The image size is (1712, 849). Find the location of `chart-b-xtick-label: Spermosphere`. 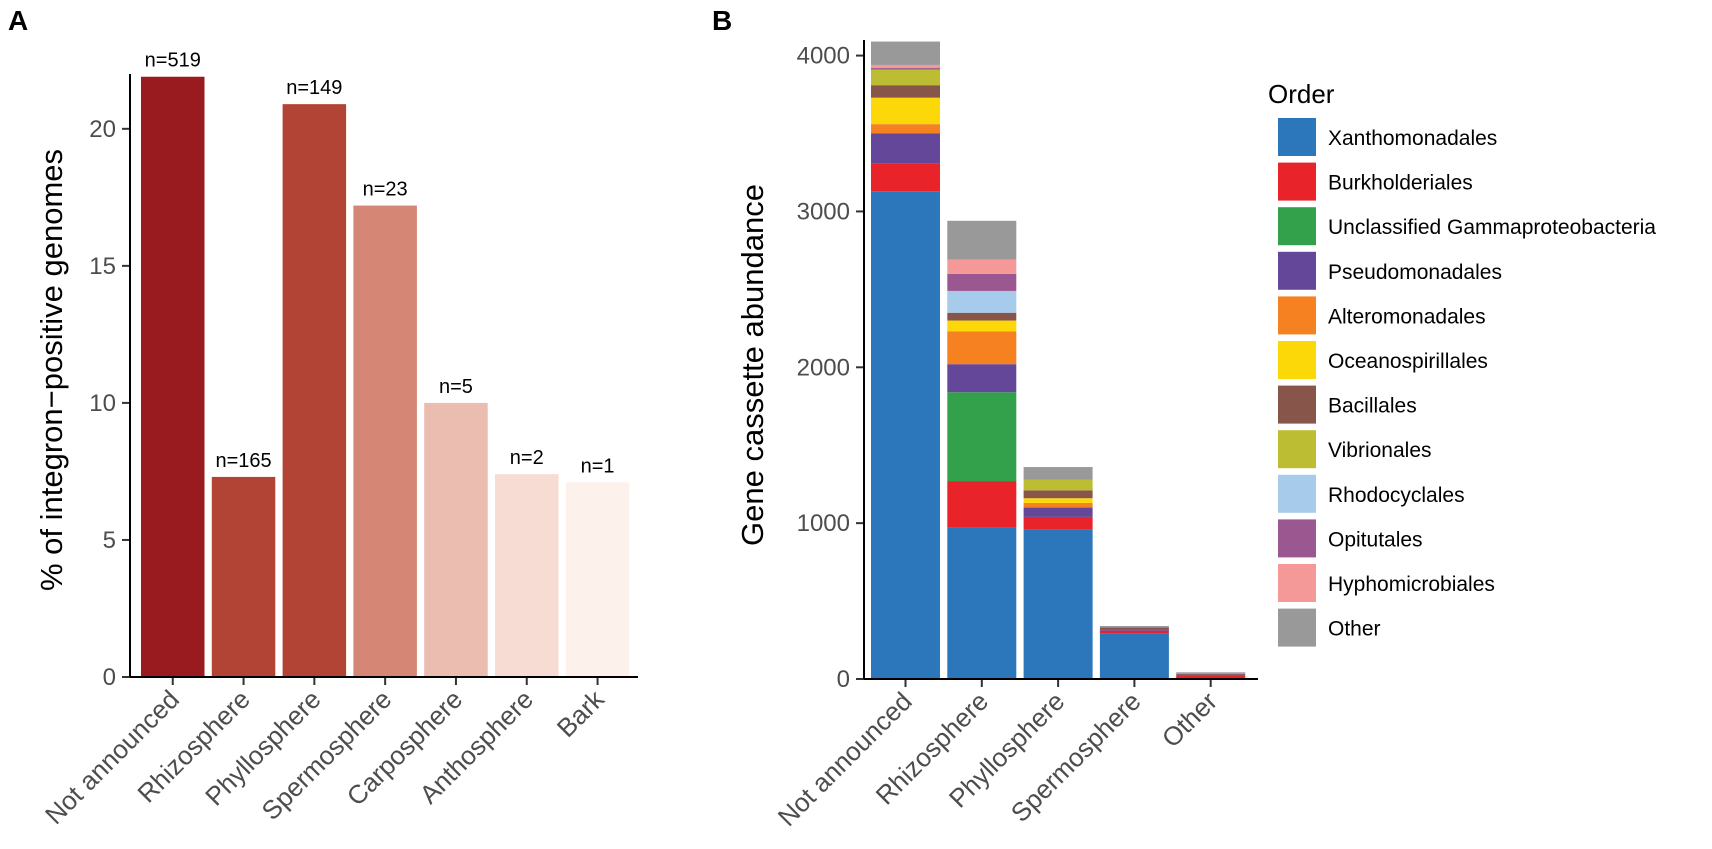

chart-b-xtick-label: Spermosphere is located at coordinates (1076, 757).